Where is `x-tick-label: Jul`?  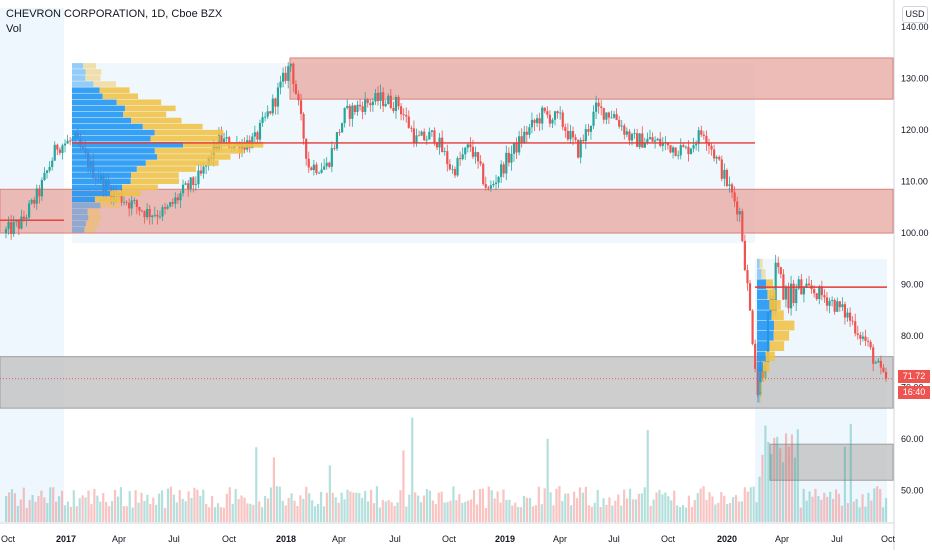
x-tick-label: Jul is located at coordinates (174, 539).